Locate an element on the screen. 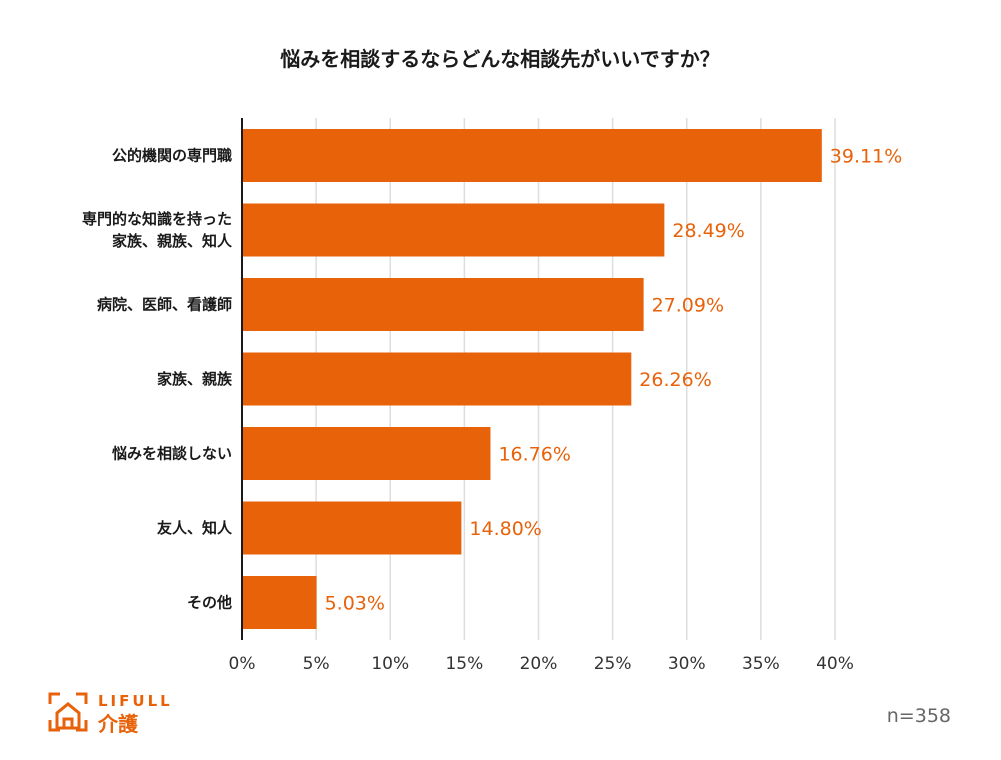  logo-brand-text: LIFULL is located at coordinates (135, 701).